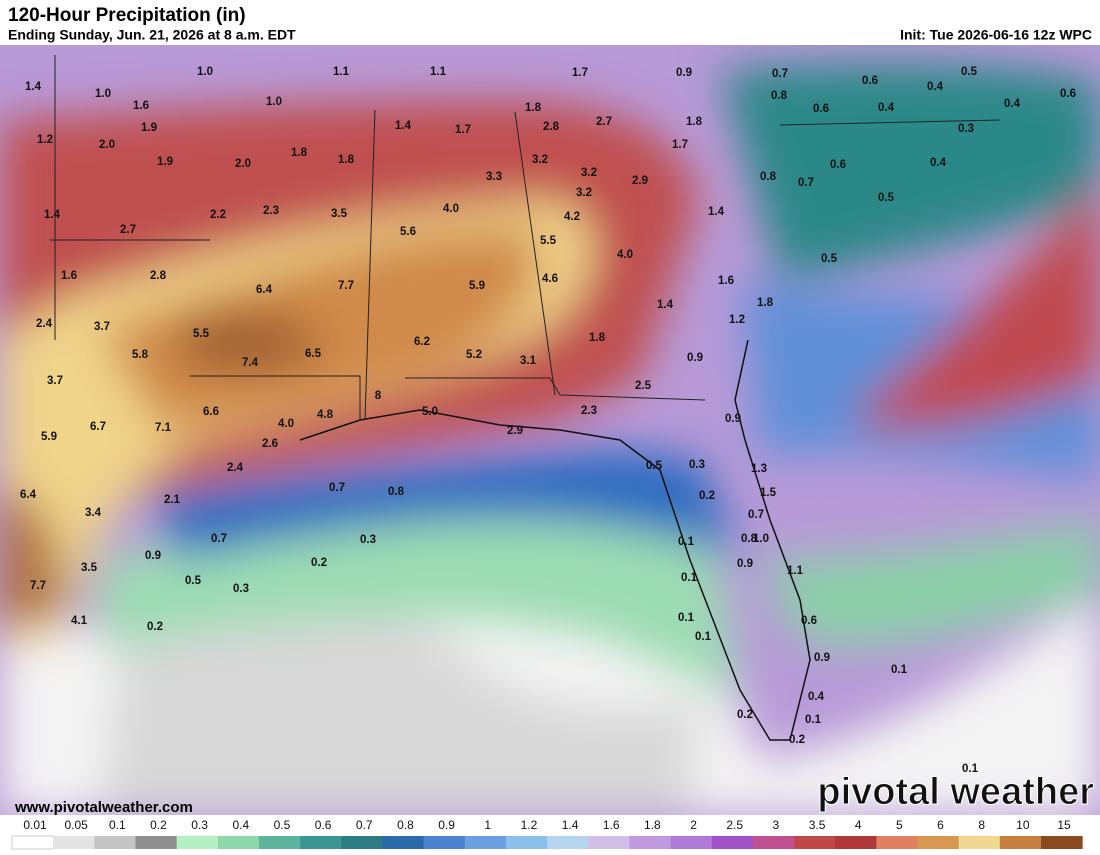 This screenshot has width=1100, height=855. I want to click on precip-label: 8, so click(378, 396).